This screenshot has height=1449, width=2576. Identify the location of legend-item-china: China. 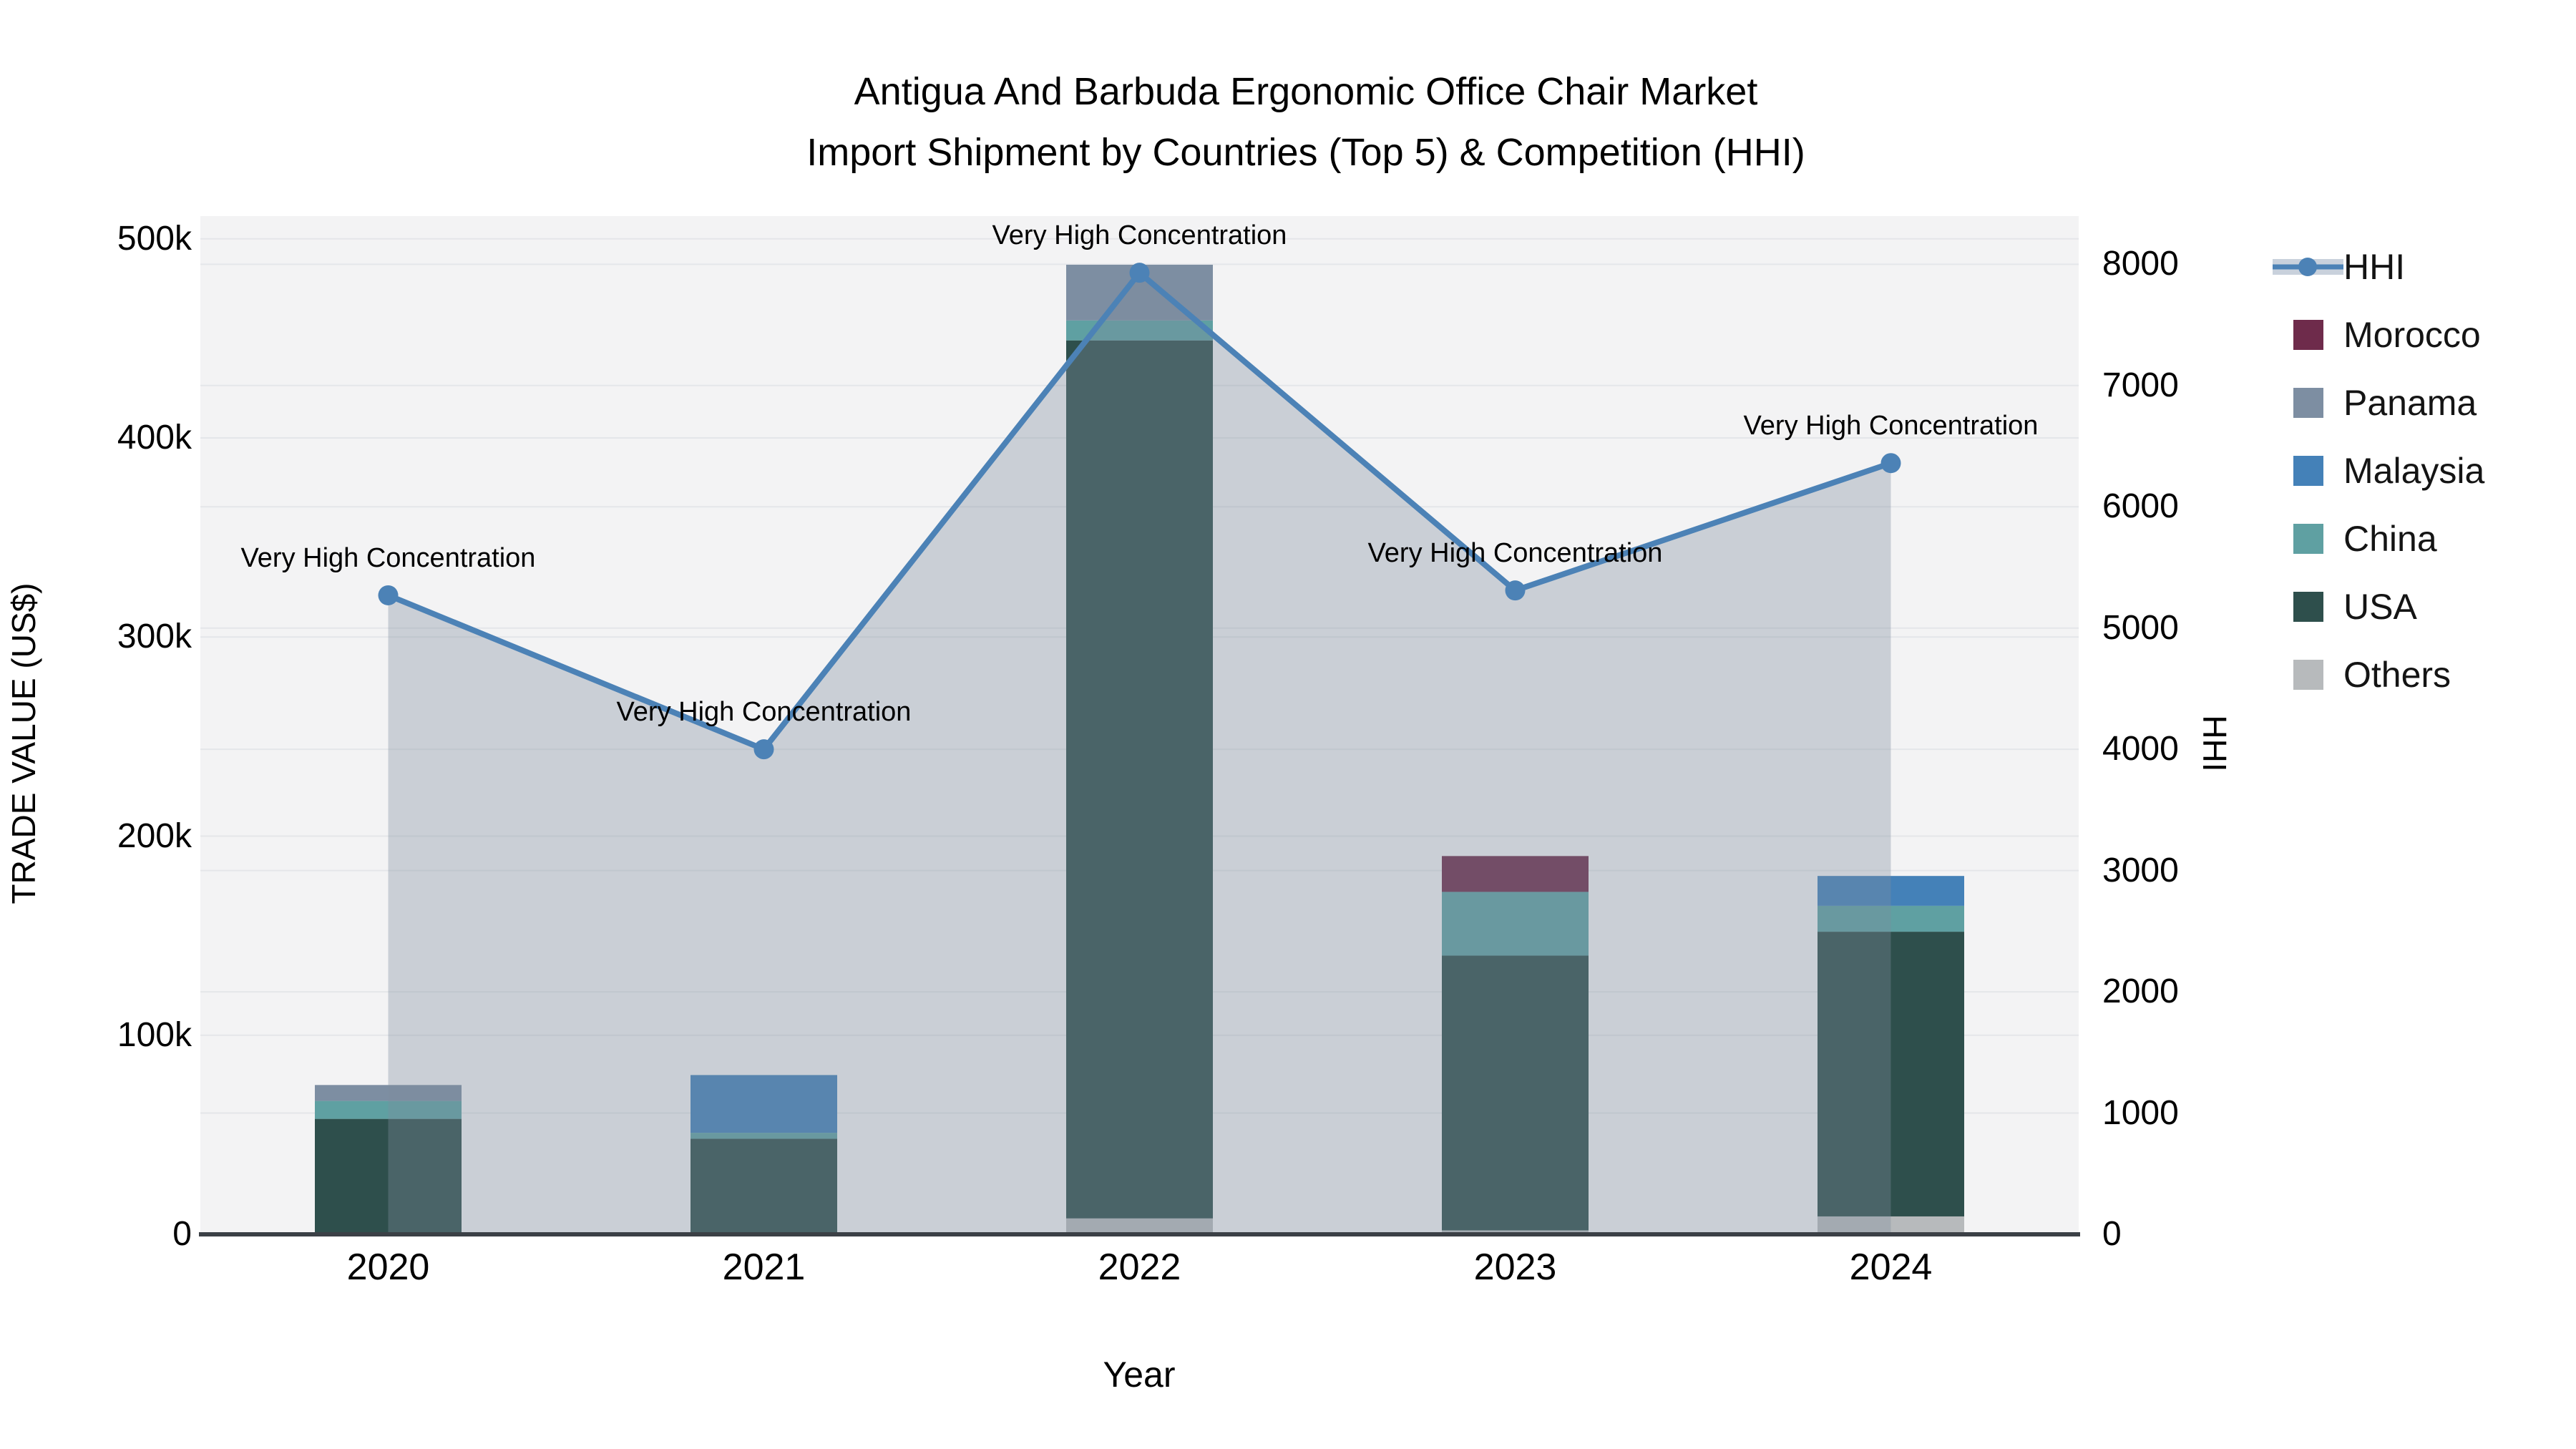
(2378, 539).